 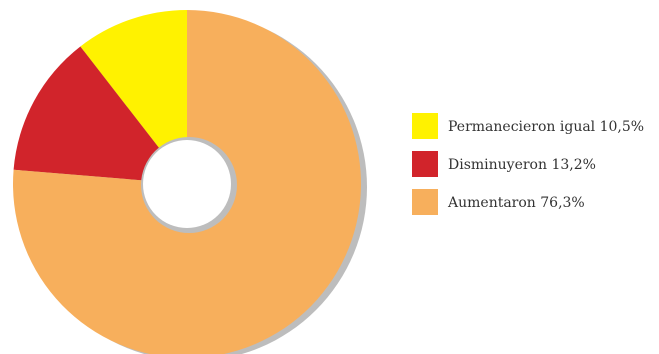 I want to click on legend-label-disminuyeron: Disminuyeron 13,2%, so click(x=522, y=165).